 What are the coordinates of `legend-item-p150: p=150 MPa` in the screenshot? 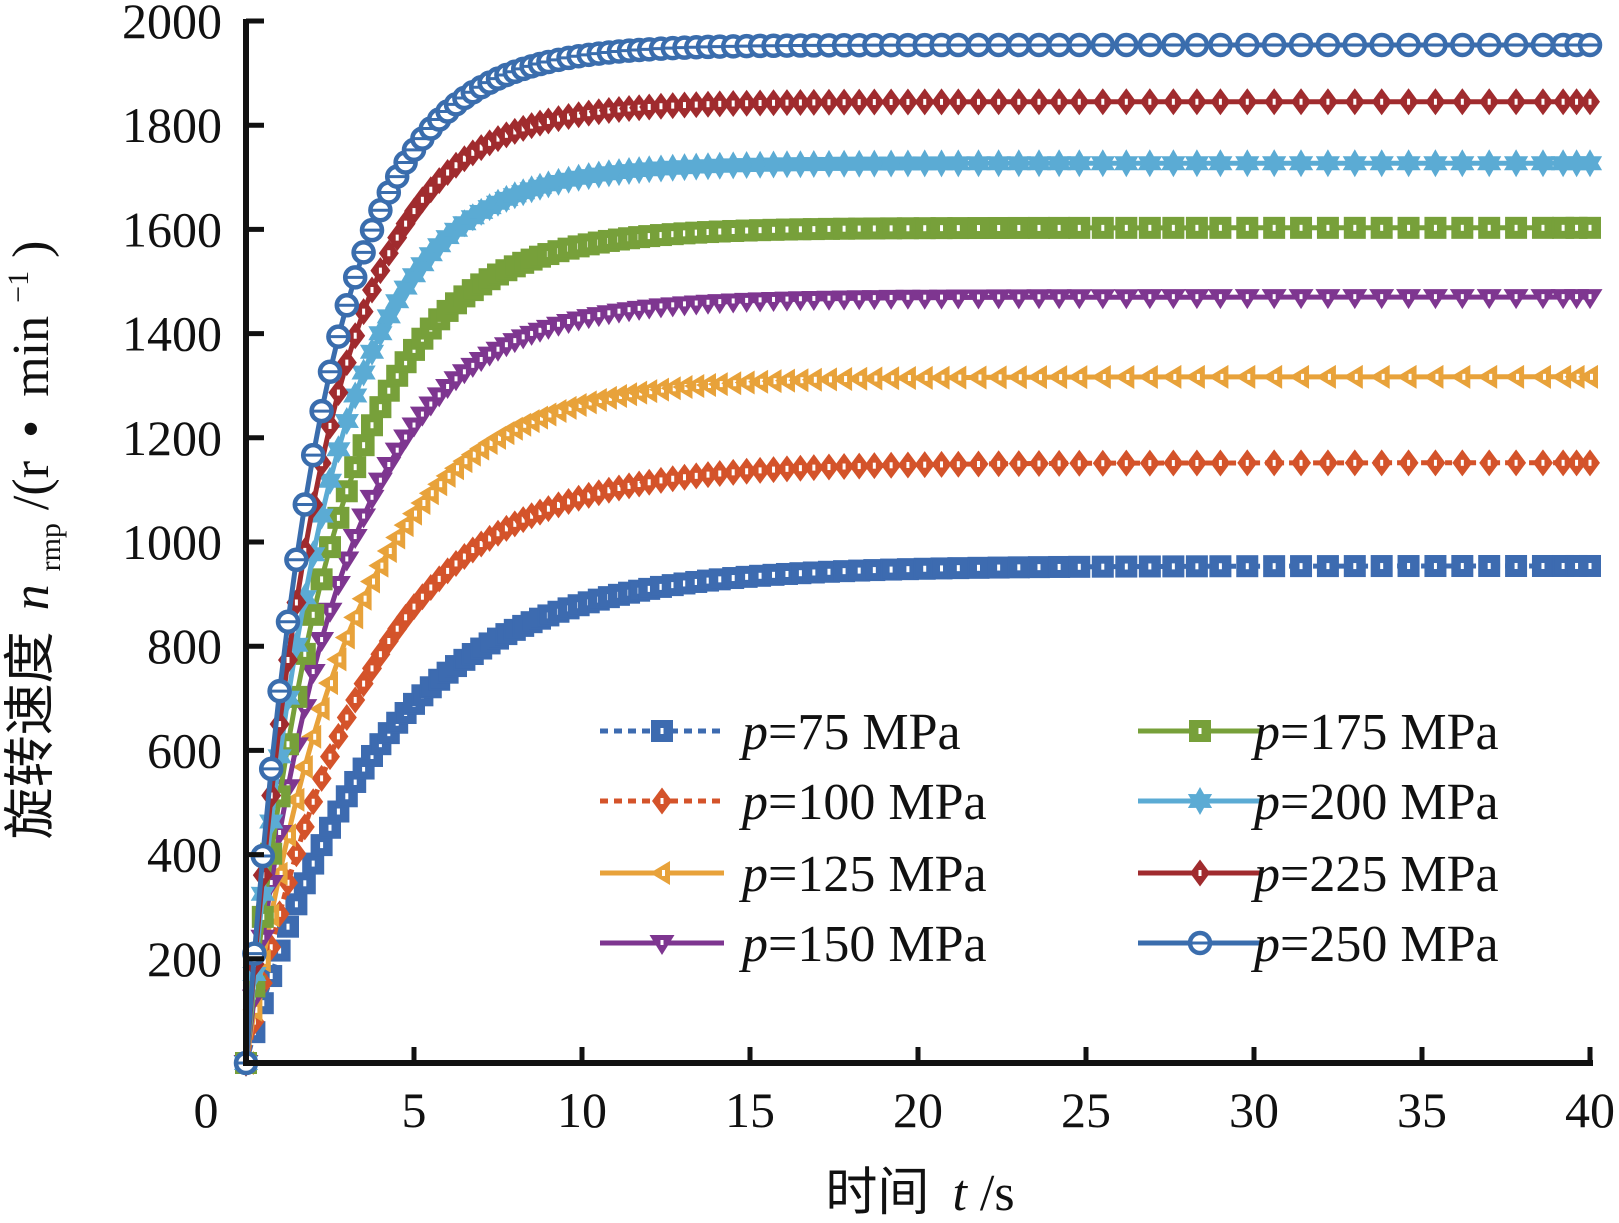 It's located at (793, 944).